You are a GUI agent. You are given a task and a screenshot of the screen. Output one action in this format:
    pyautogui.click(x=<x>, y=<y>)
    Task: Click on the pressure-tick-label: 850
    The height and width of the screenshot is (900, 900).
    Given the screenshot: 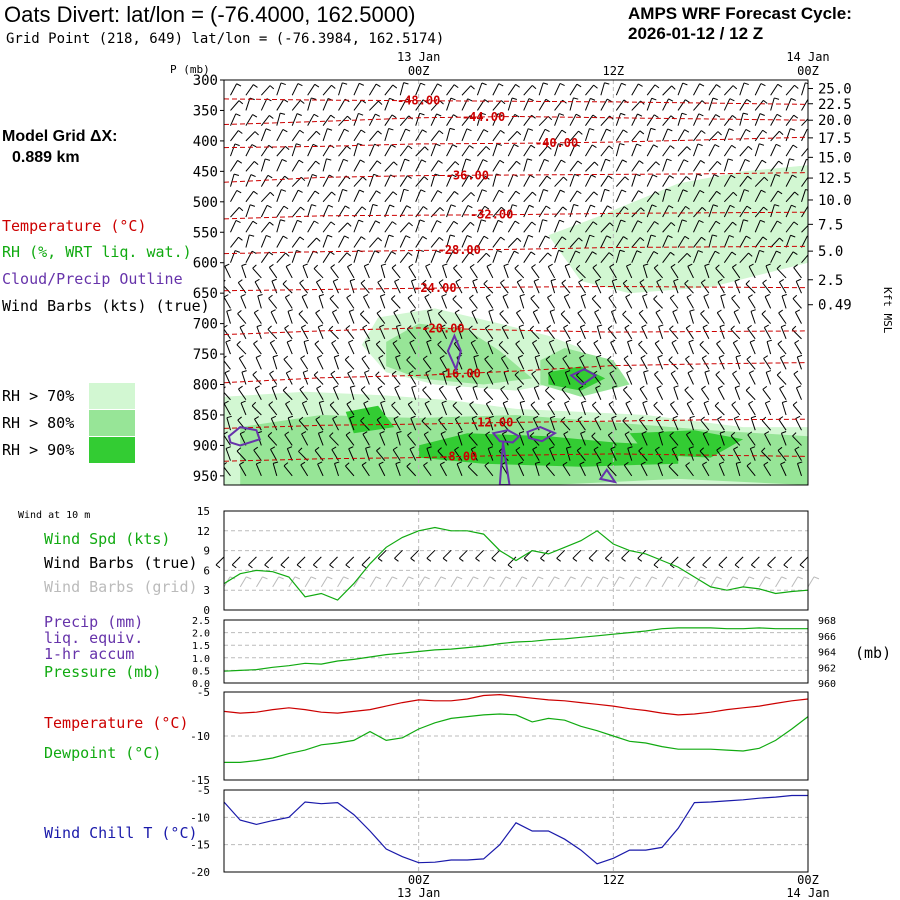 What is the action you would take?
    pyautogui.click(x=205, y=416)
    